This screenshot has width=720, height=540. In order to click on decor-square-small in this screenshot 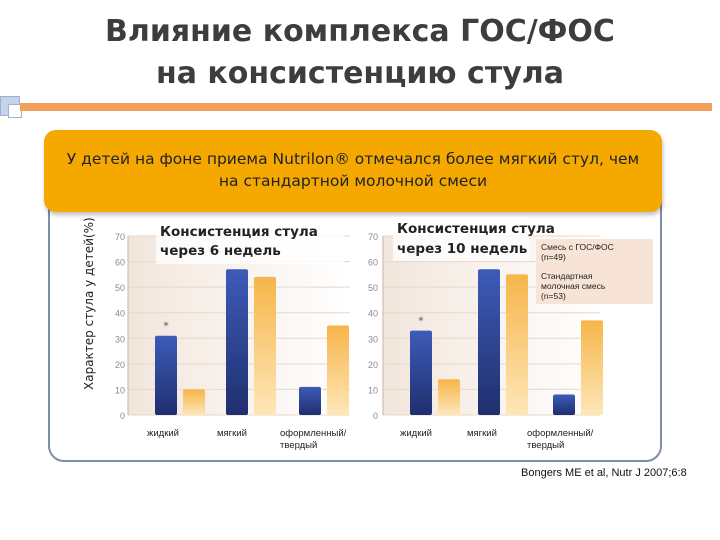, I will do `click(15, 111)`.